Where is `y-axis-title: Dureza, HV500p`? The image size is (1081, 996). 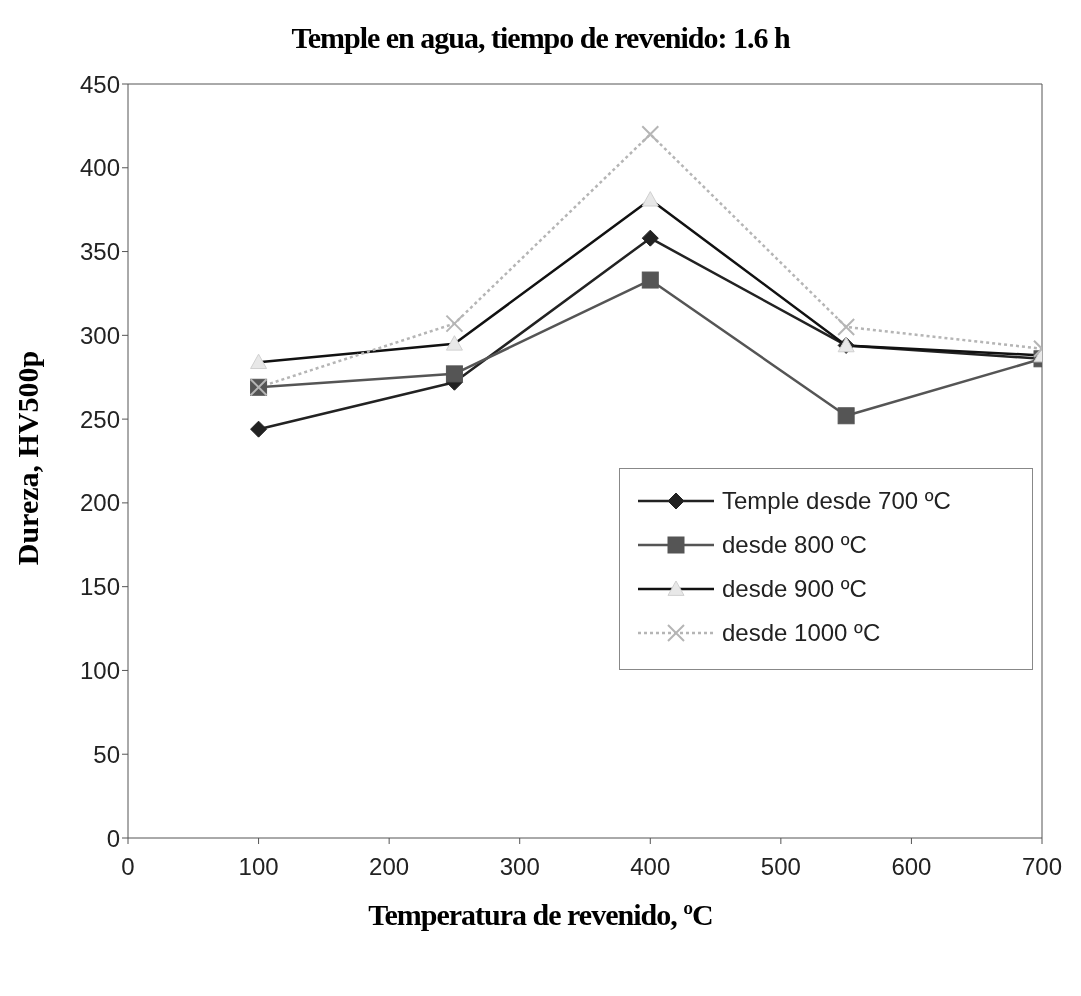
y-axis-title: Dureza, HV500p is located at coordinates (28, 458).